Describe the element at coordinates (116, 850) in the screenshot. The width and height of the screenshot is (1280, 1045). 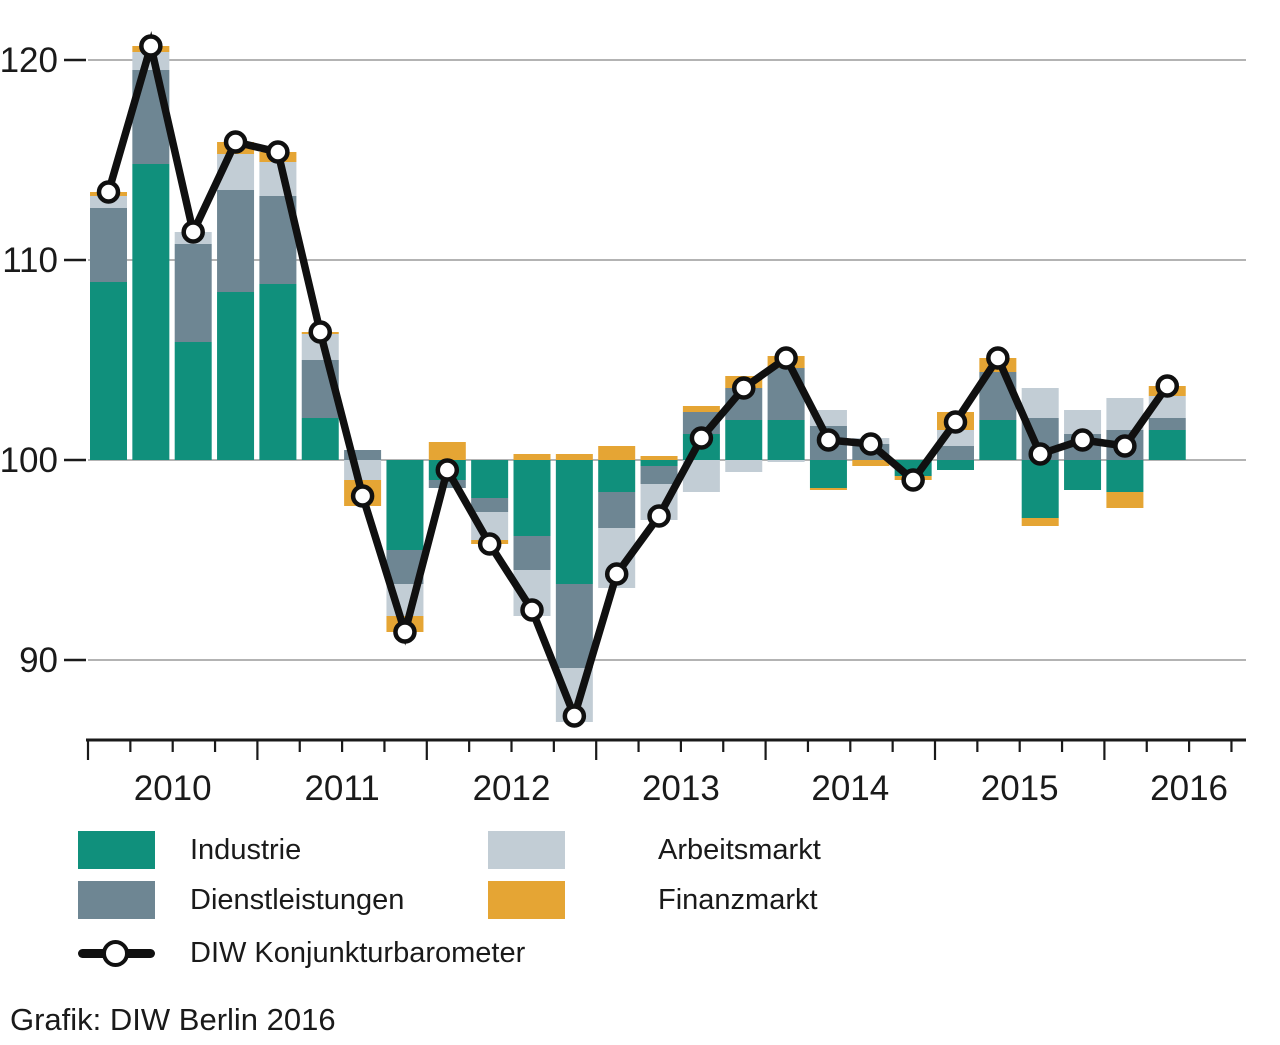
I see `industrie-swatch` at that location.